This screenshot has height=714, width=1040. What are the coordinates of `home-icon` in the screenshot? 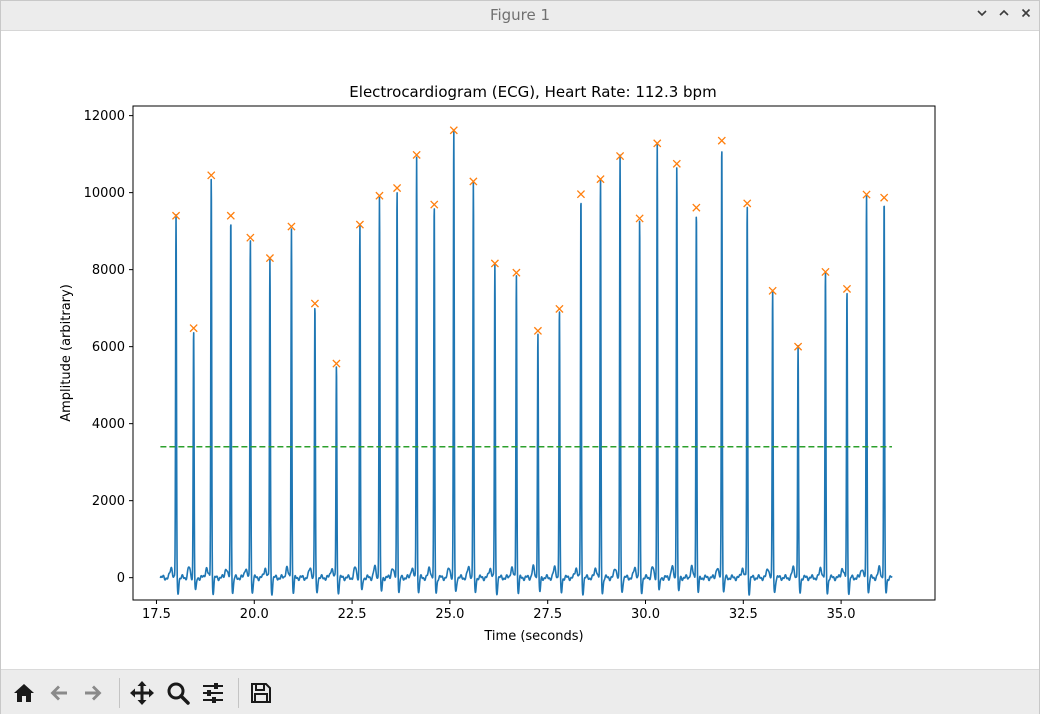 It's located at (24, 693).